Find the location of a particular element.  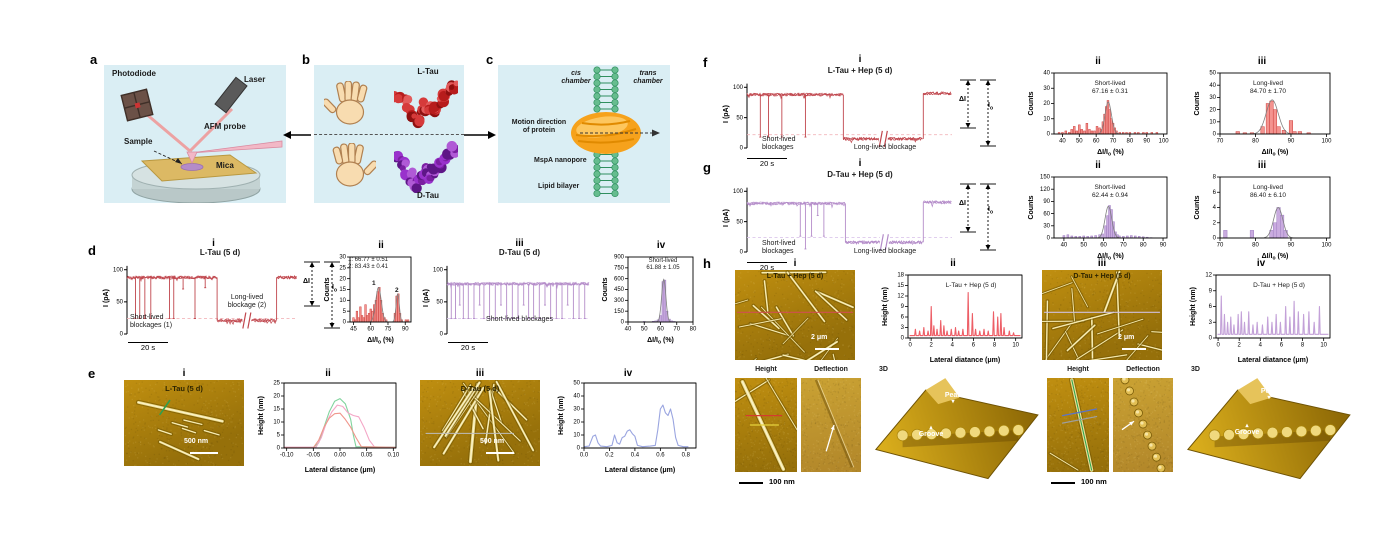

lipid-bilayer-label: Lipid bilayer is located at coordinates (559, 186).